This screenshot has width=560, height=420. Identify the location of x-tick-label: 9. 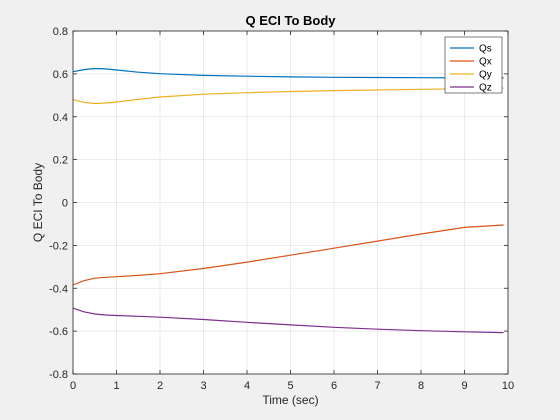
(464, 386).